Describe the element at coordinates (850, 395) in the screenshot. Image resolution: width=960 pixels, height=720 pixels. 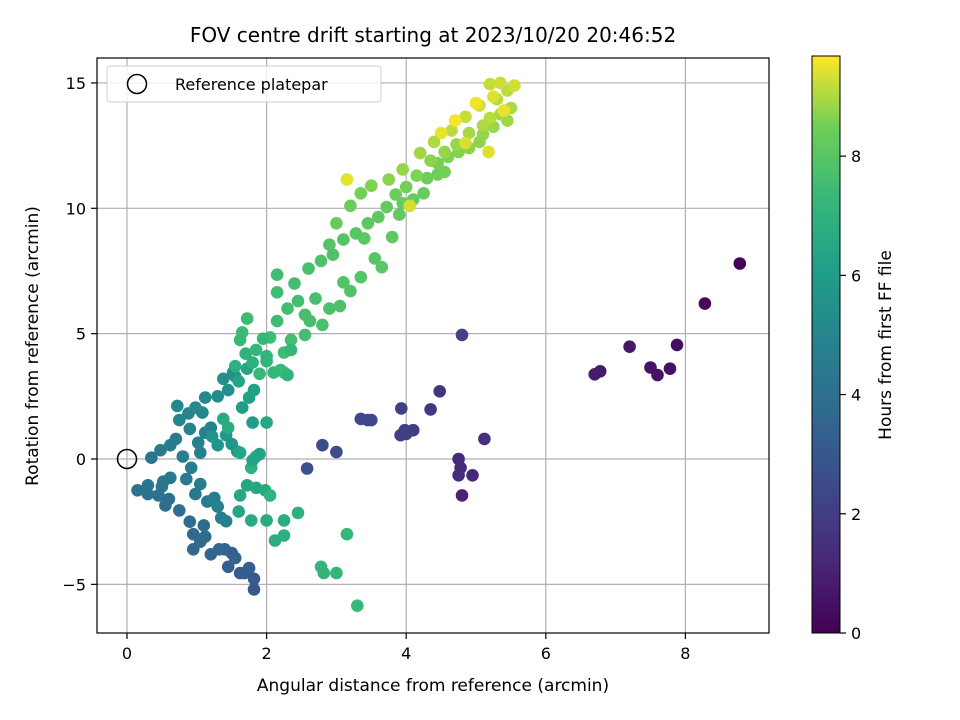
I see `colorbar-ticks: 0 2 4 6 8` at that location.